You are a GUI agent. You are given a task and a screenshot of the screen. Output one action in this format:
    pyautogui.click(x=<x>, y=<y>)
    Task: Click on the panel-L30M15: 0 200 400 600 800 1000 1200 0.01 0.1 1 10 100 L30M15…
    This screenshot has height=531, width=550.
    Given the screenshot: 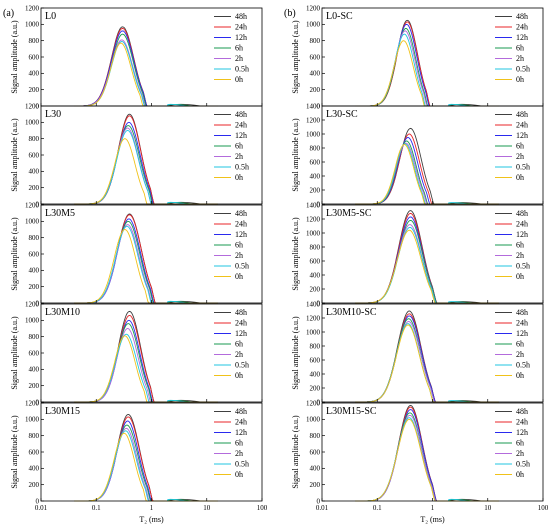 What is the action you would take?
    pyautogui.click(x=139, y=461)
    